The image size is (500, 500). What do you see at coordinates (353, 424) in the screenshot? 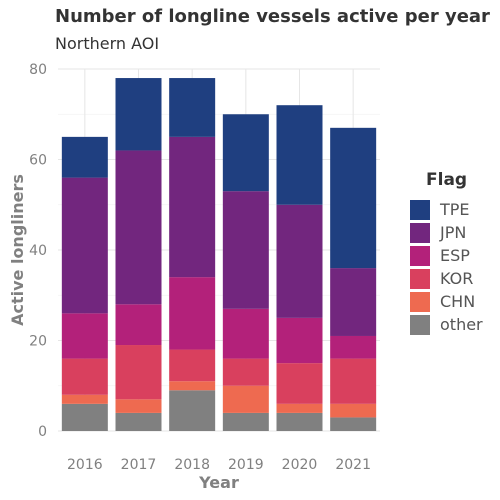
I see `bar-segment-other-2021` at bounding box center [353, 424].